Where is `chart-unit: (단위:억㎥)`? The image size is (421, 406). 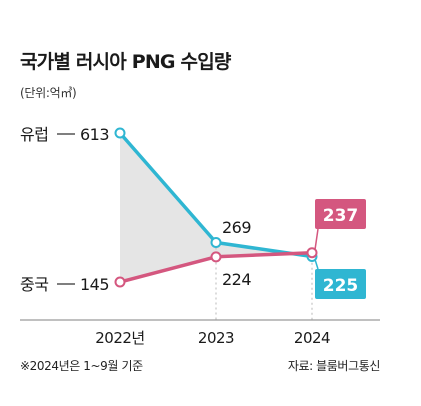 chart-unit: (단위:억㎥) is located at coordinates (48, 93).